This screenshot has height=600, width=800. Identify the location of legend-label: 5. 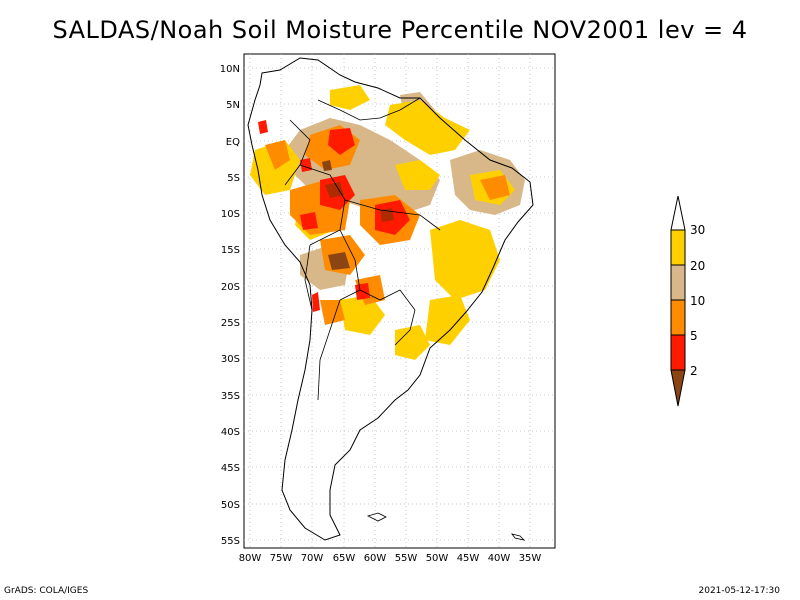
(694, 336).